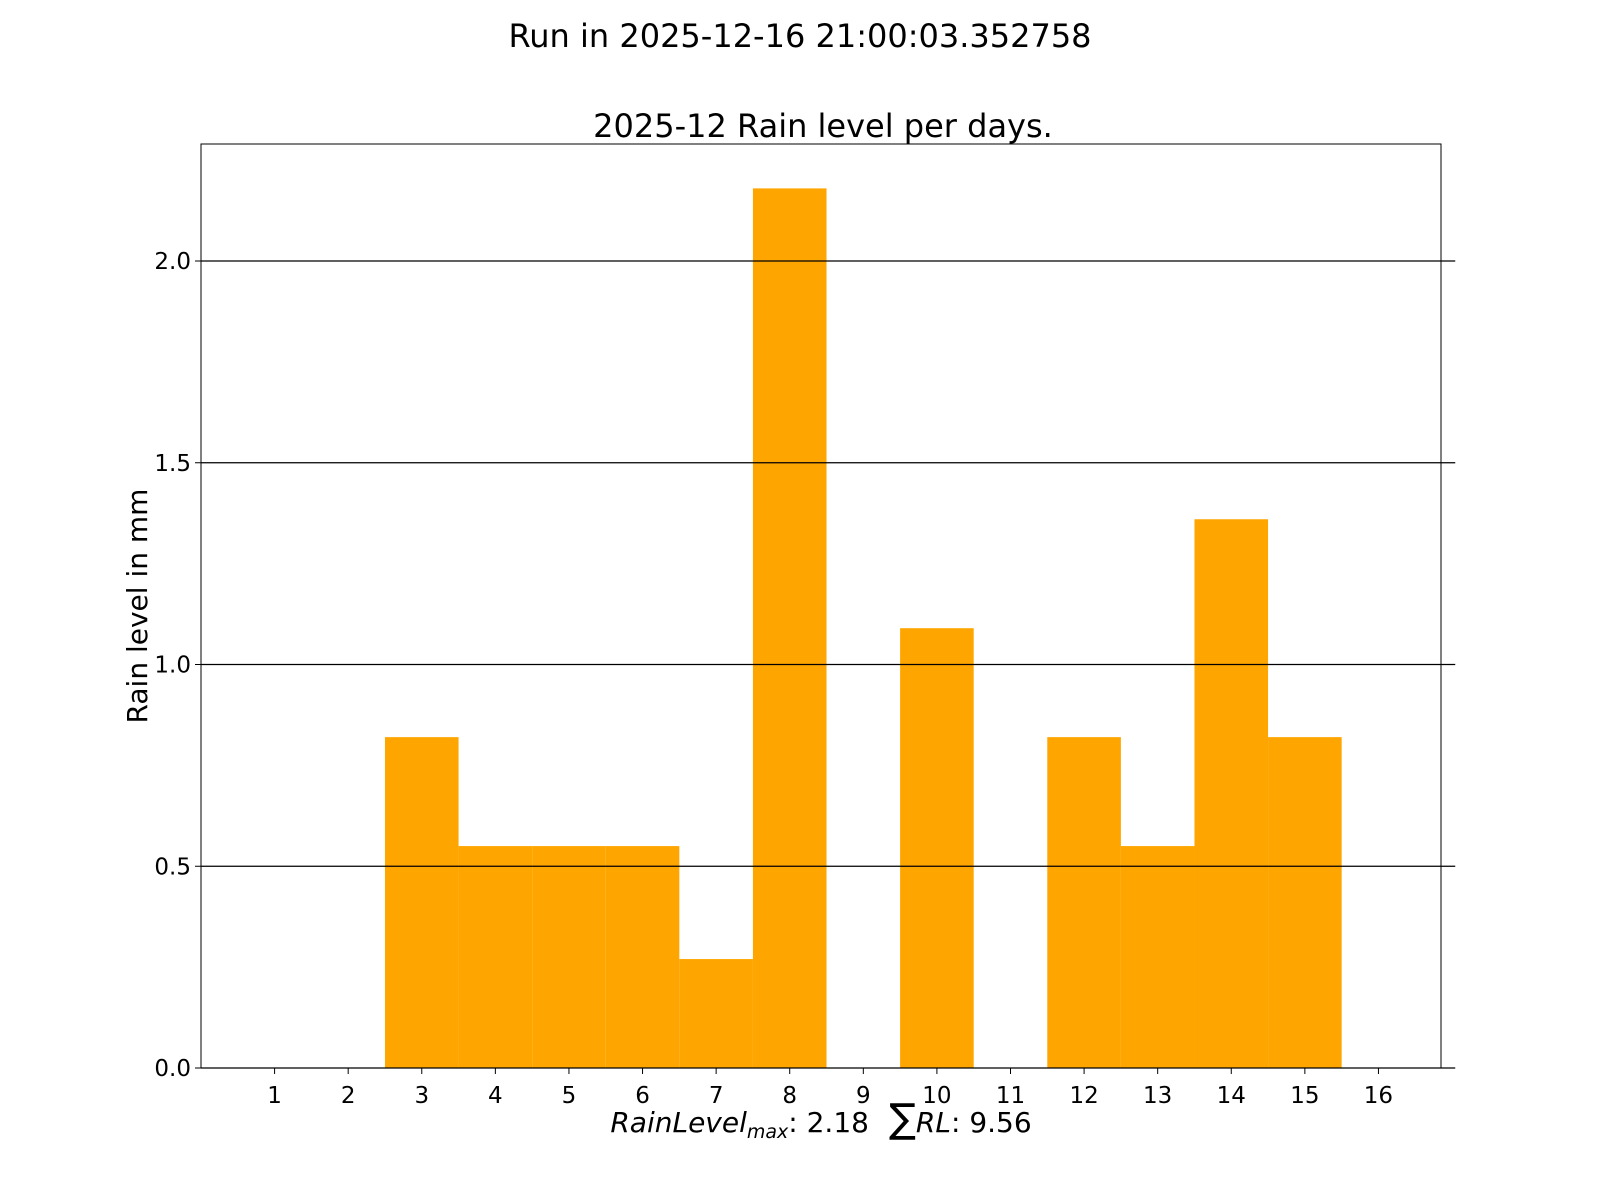 The image size is (1600, 1200). What do you see at coordinates (642, 1096) in the screenshot?
I see `x-tick-label: 6` at bounding box center [642, 1096].